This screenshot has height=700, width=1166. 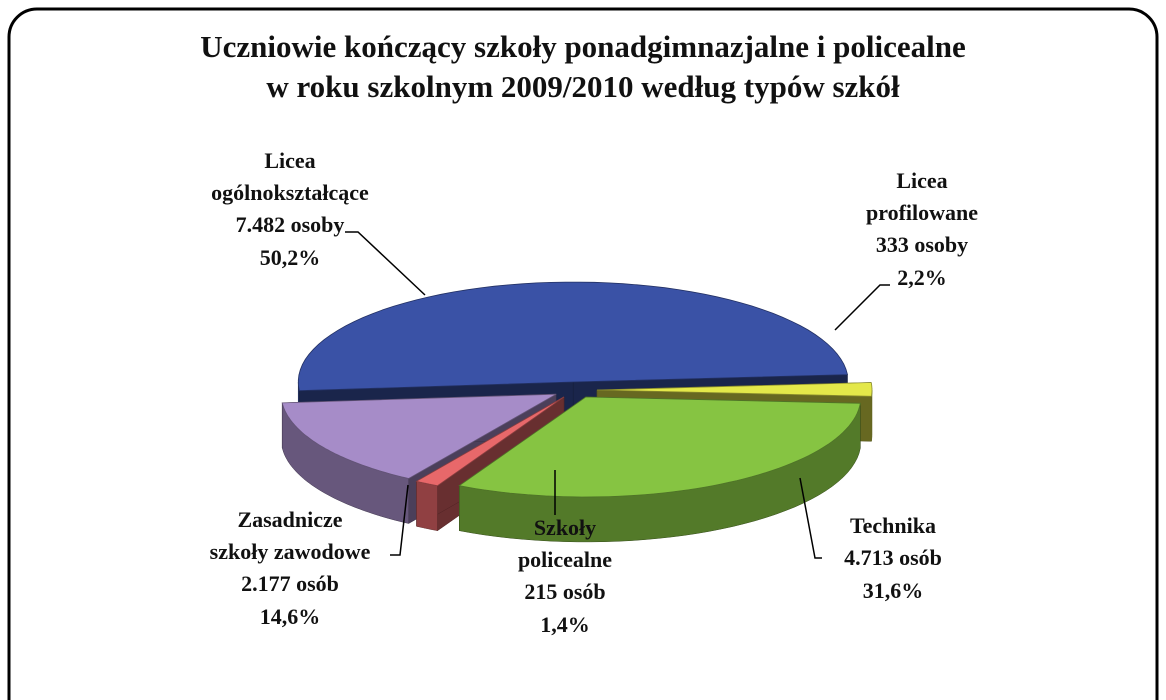 What do you see at coordinates (922, 277) in the screenshot?
I see `value-label: 2,2%` at bounding box center [922, 277].